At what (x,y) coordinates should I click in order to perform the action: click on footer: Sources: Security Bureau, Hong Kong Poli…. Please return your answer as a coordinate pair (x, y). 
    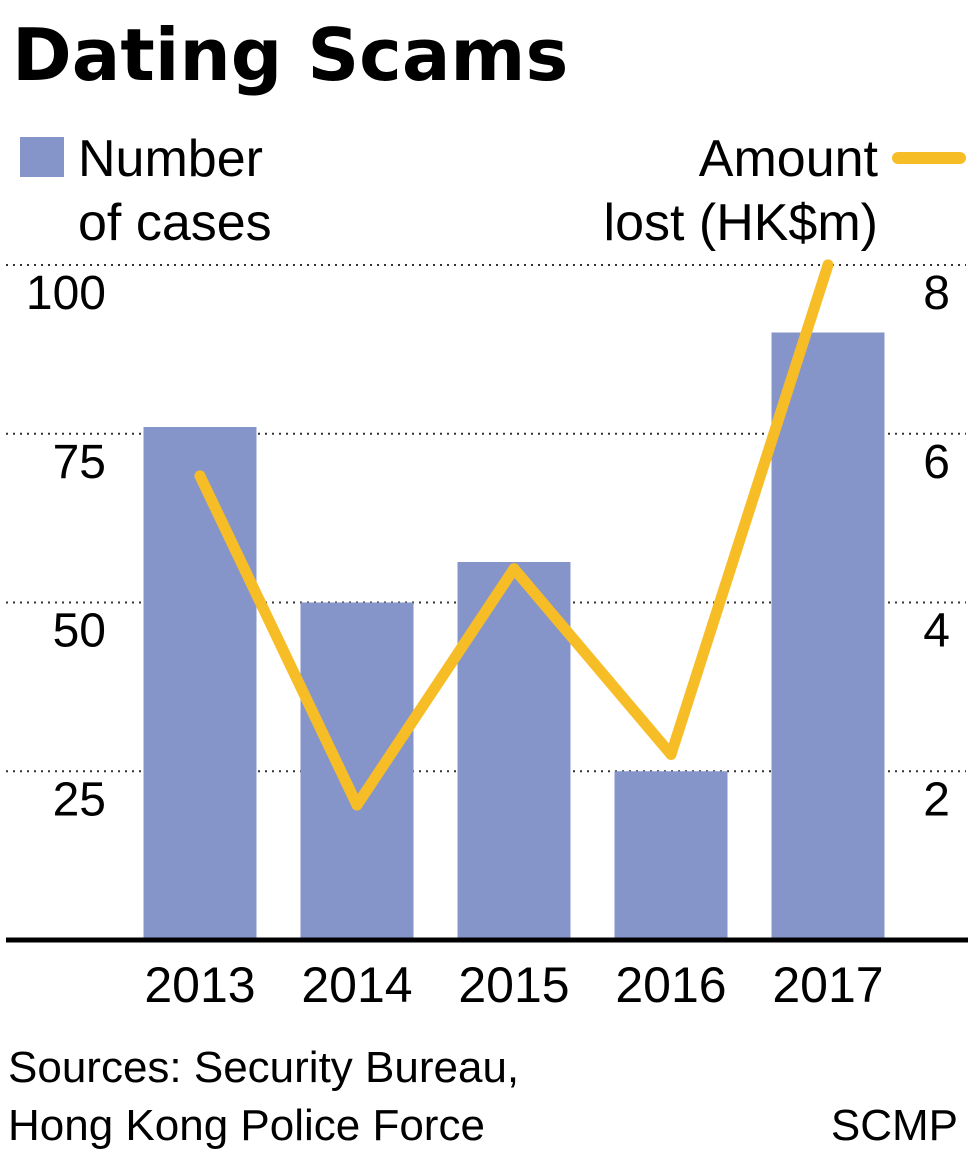
    Looking at the image, I should click on (483, 1096).